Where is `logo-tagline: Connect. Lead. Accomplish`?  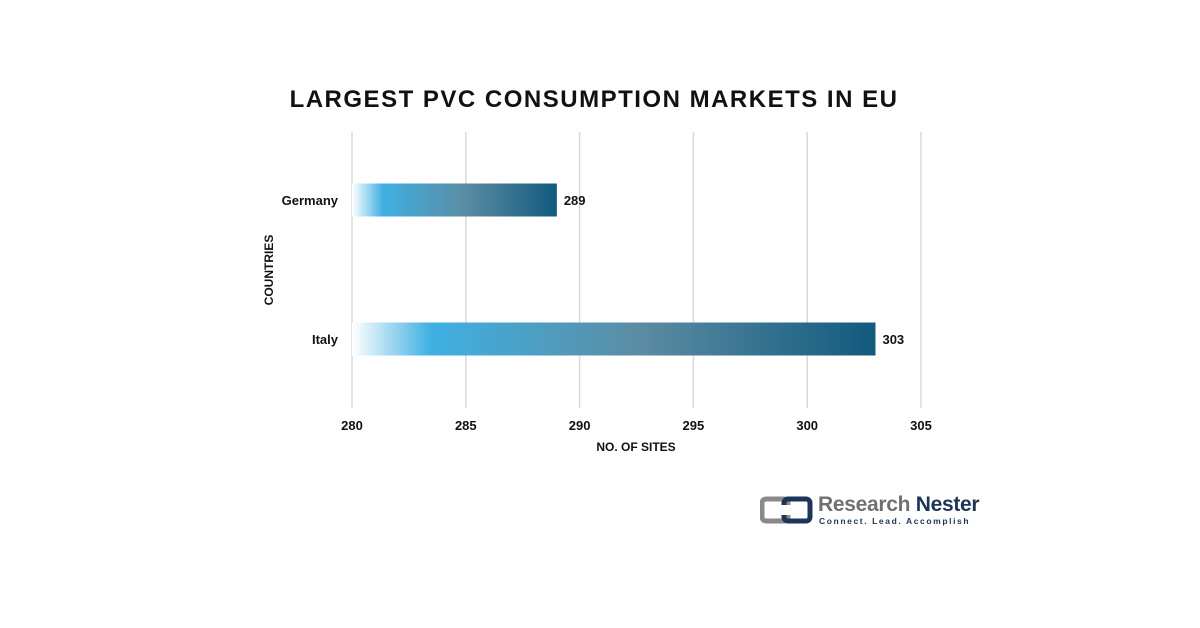
logo-tagline: Connect. Lead. Accomplish is located at coordinates (895, 521).